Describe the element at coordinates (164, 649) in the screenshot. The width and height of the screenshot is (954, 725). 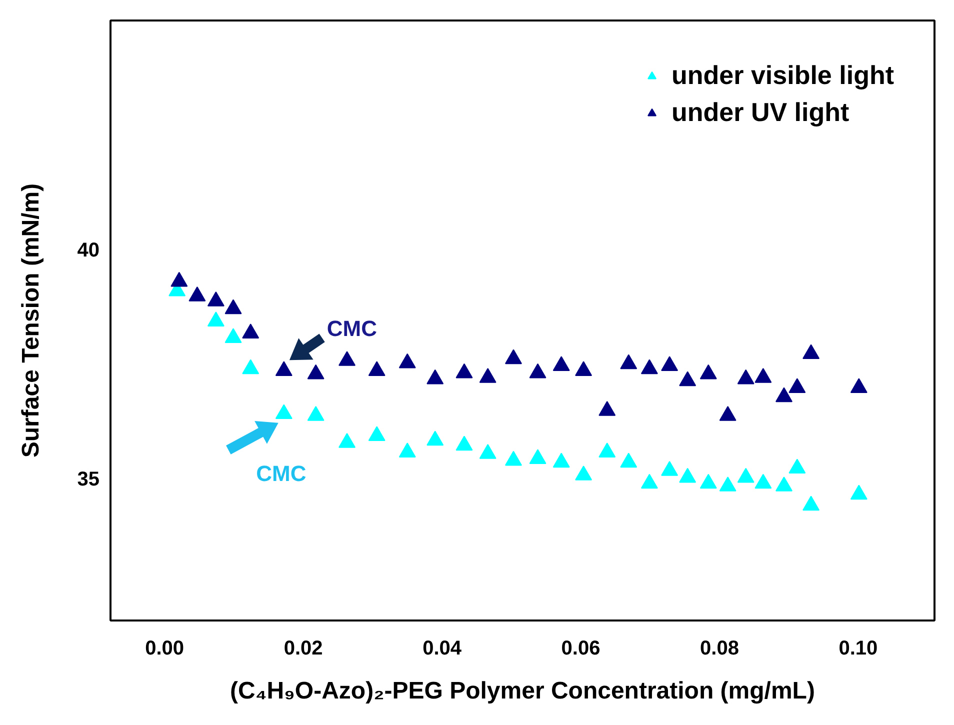
I see `x-tick-label: 0.00` at that location.